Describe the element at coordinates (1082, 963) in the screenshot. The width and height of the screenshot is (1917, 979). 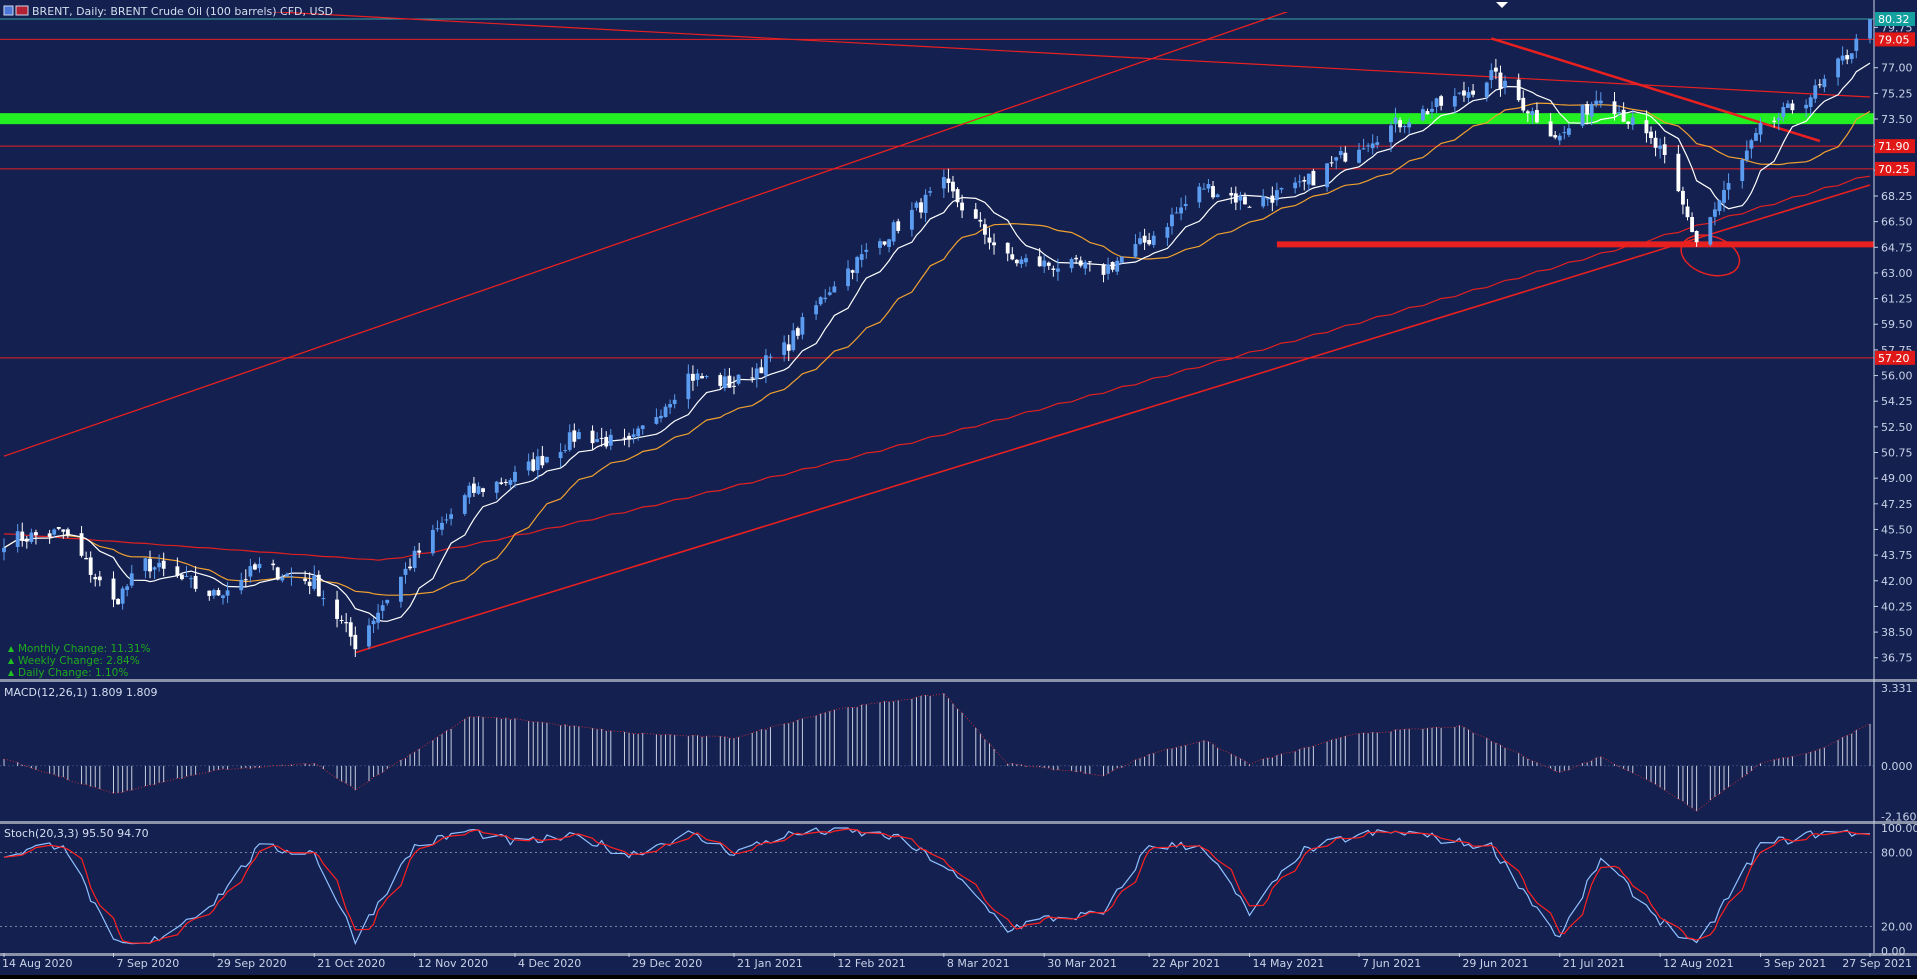
I see `date-tick-label: 30 Mar 2021` at that location.